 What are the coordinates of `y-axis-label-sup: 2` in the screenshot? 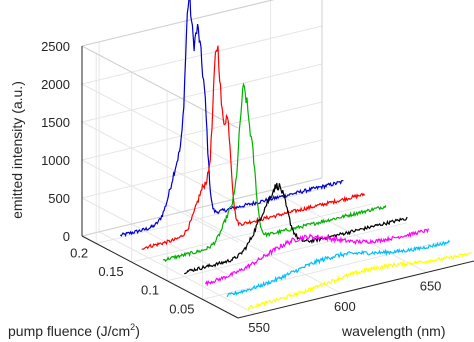 It's located at (132, 327).